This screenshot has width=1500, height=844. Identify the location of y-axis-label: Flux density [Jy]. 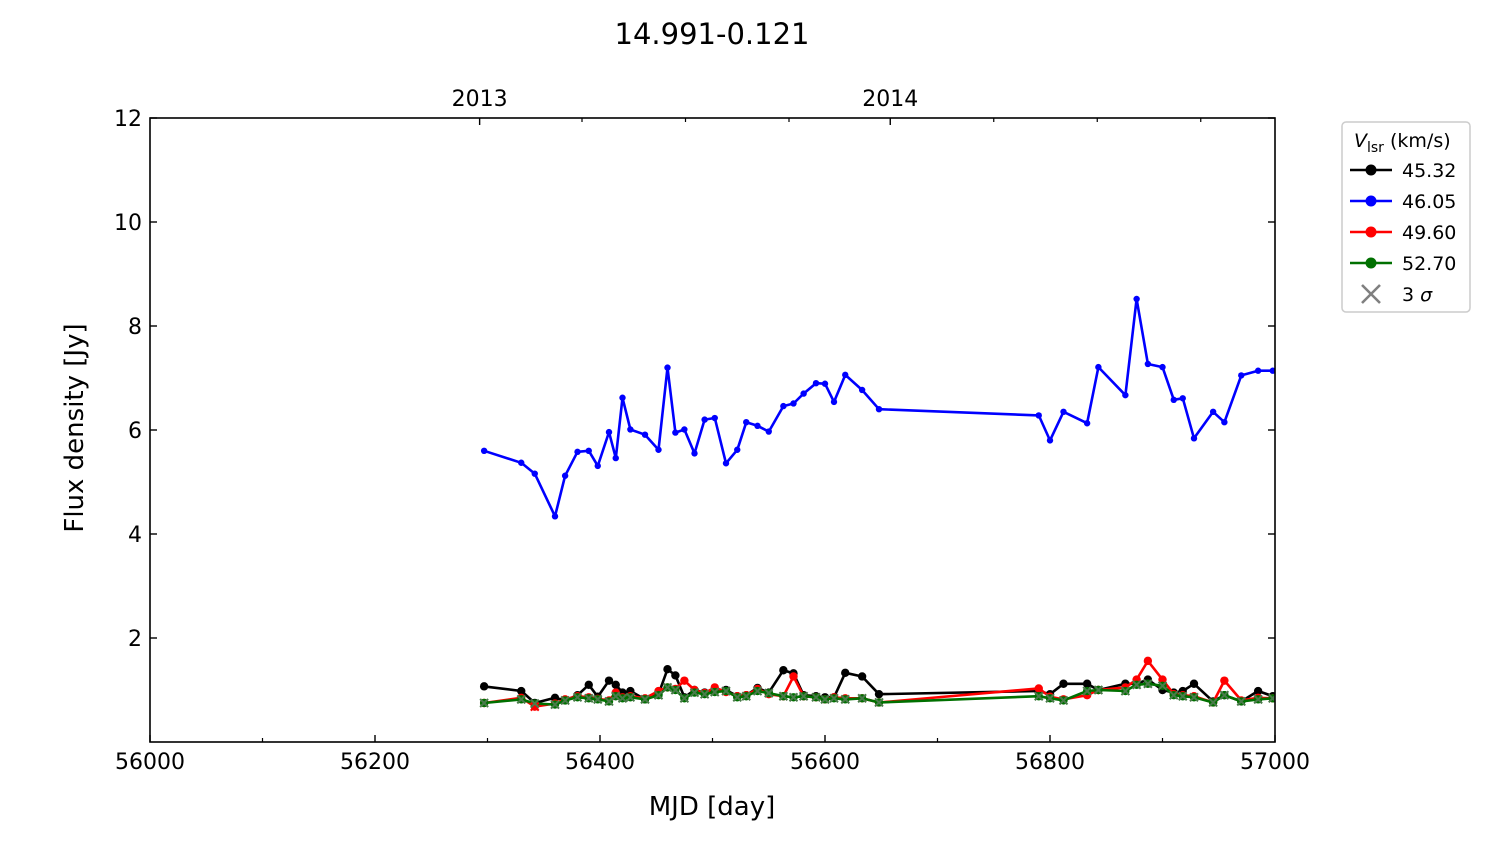
(75, 427).